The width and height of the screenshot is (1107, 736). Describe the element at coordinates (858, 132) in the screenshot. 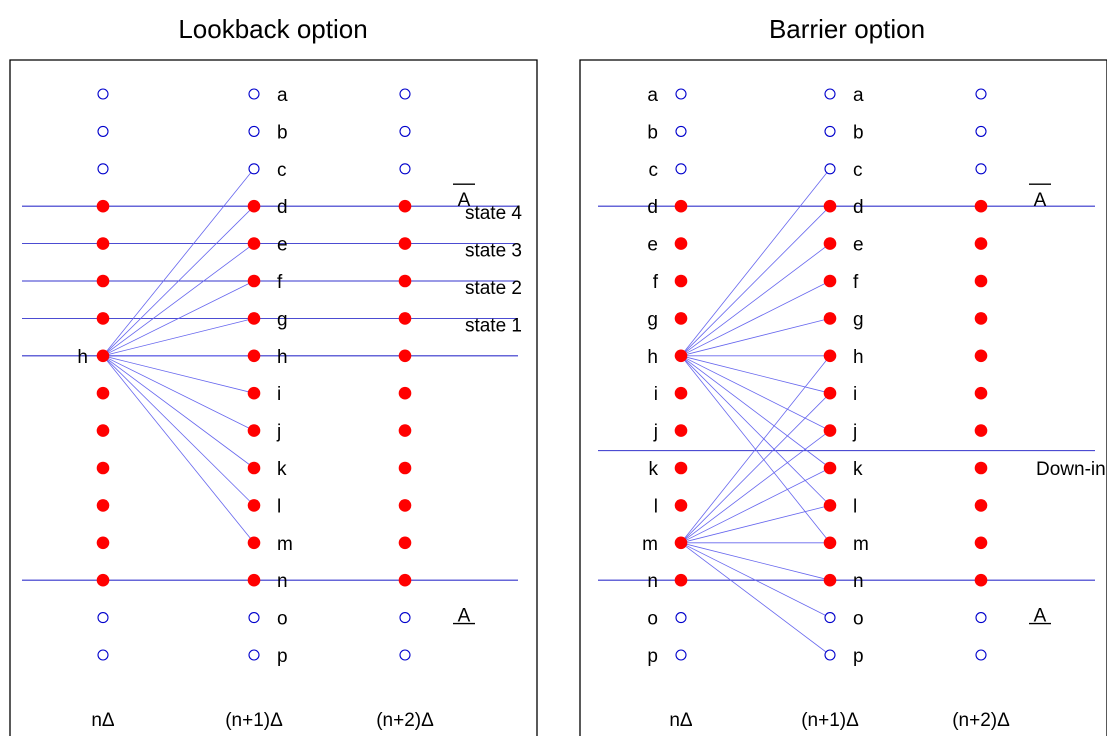

I see `barrier-row-label: b` at that location.